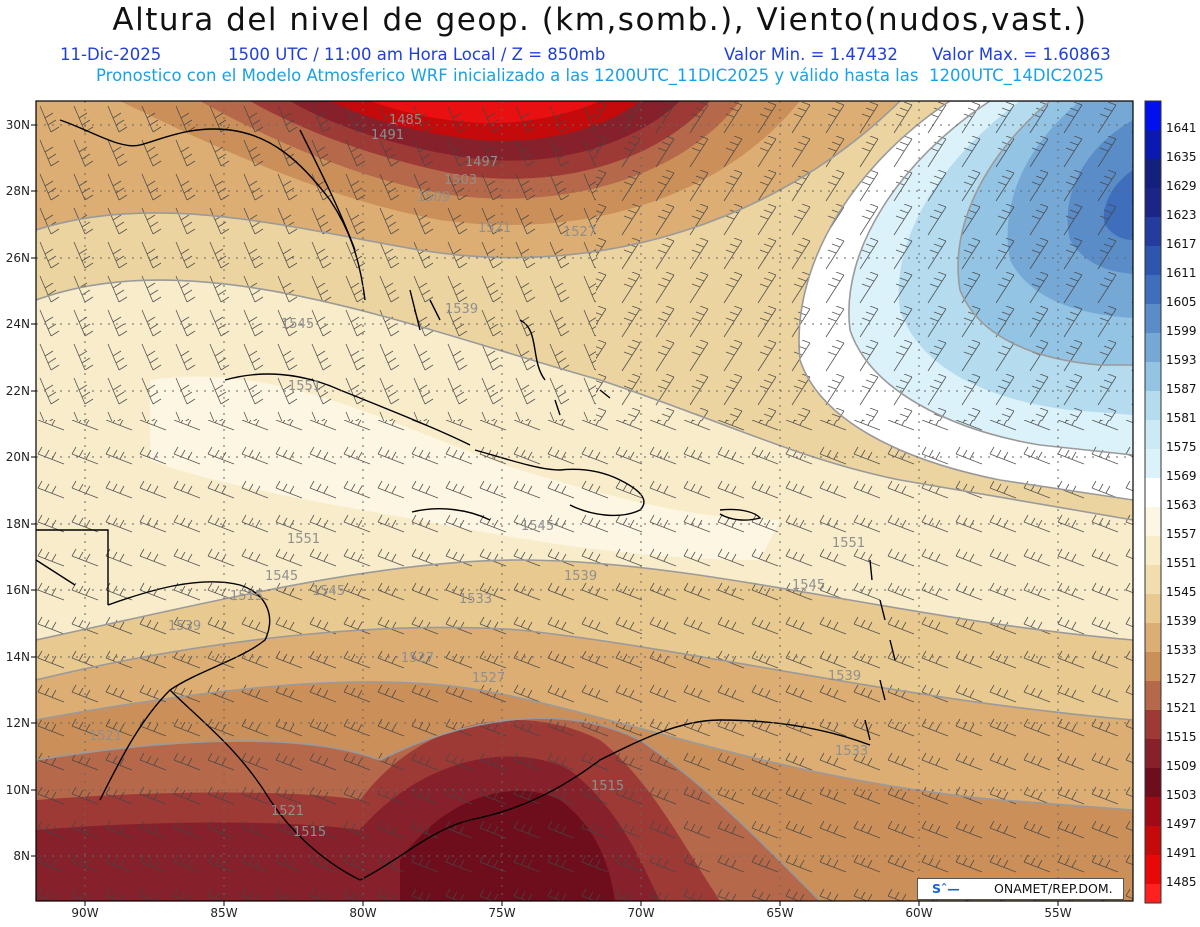 This screenshot has width=1200, height=927. What do you see at coordinates (1181, 592) in the screenshot?
I see `colorbar-label: 1545` at bounding box center [1181, 592].